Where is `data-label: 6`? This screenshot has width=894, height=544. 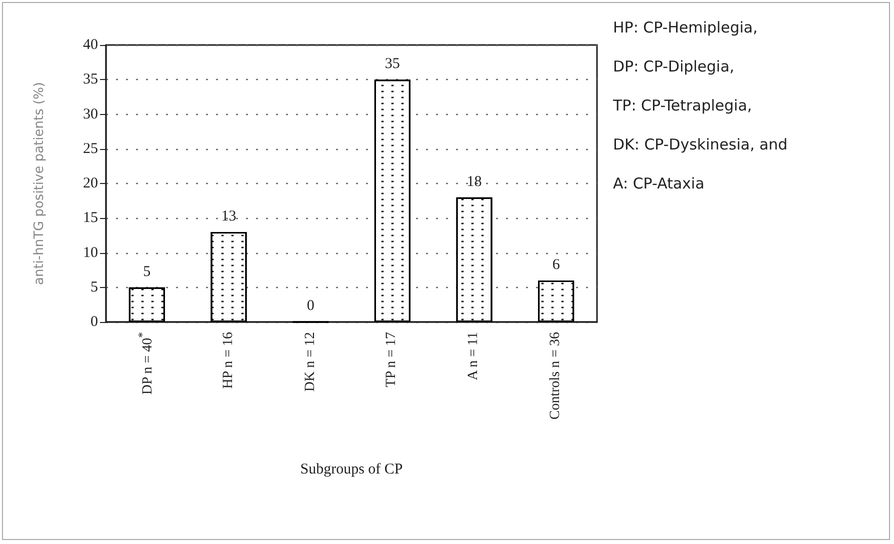
data-label: 6 is located at coordinates (556, 264).